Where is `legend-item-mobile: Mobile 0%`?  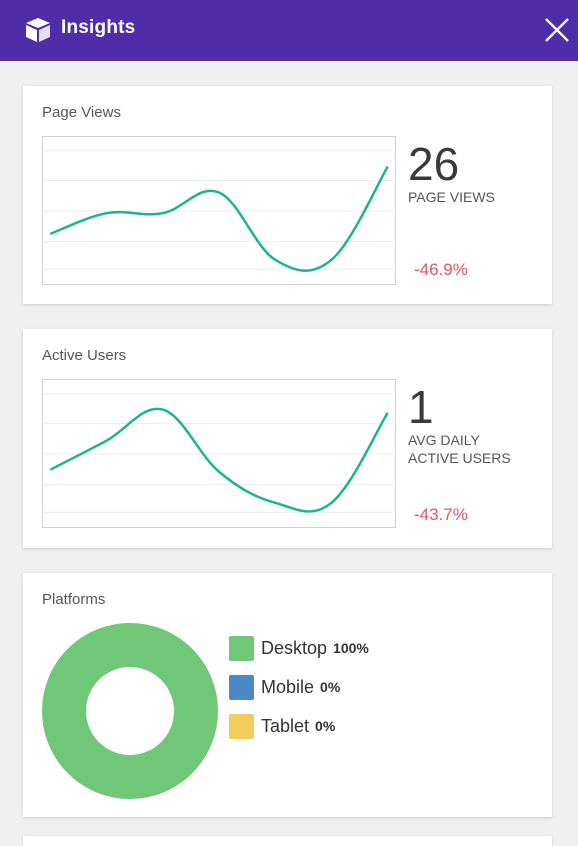
legend-item-mobile: Mobile 0% is located at coordinates (284, 687).